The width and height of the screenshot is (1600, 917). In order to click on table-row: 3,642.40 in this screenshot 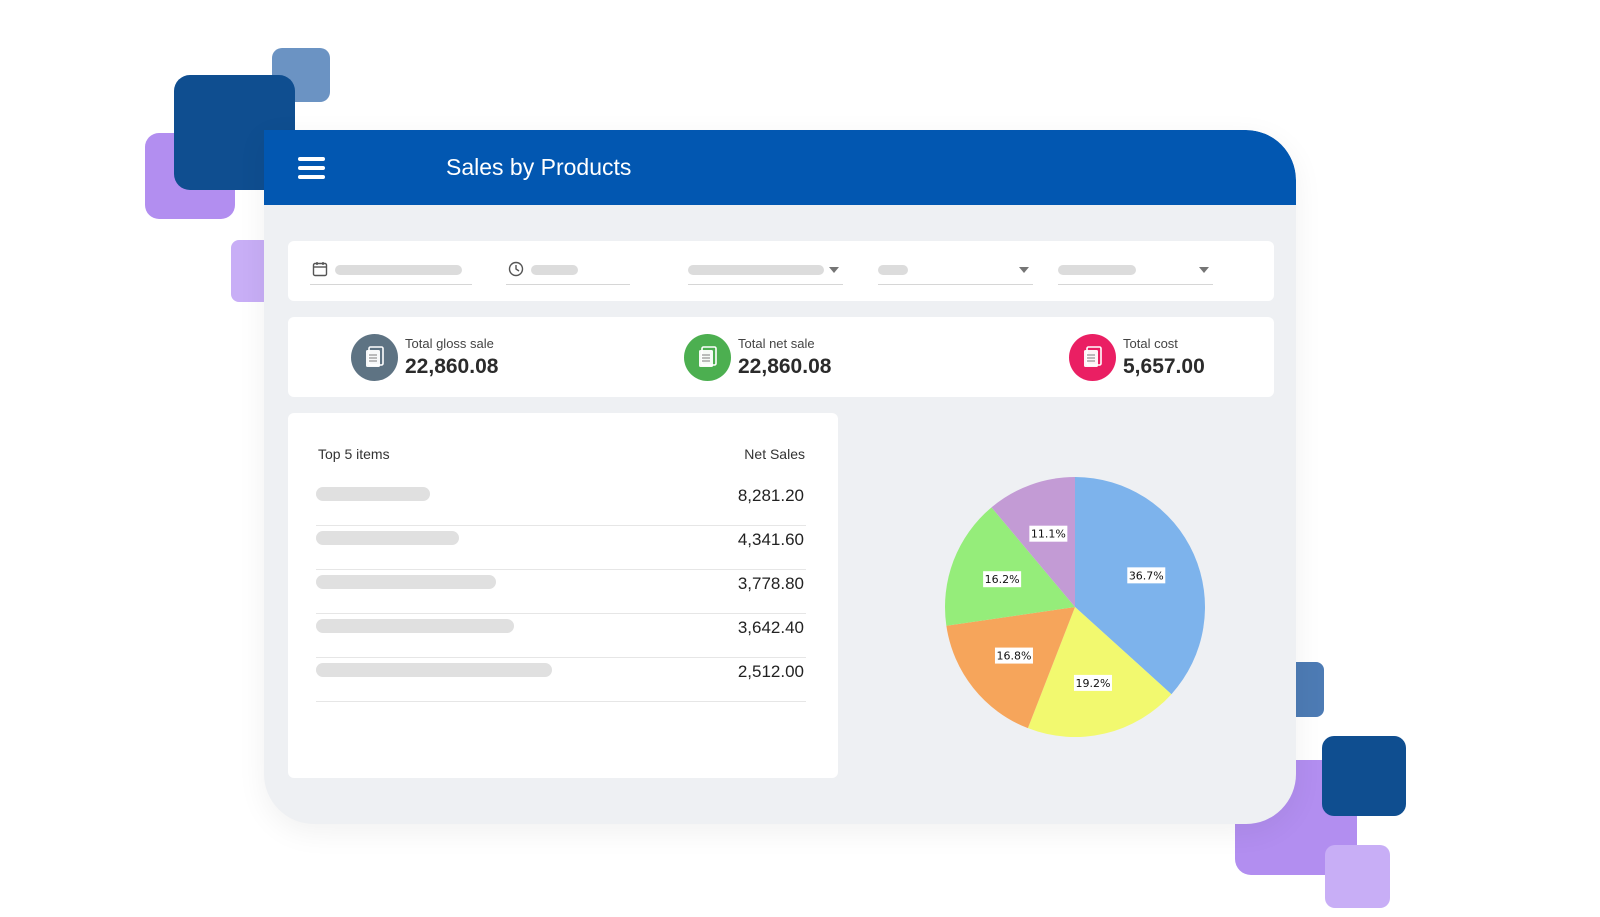, I will do `click(561, 635)`.